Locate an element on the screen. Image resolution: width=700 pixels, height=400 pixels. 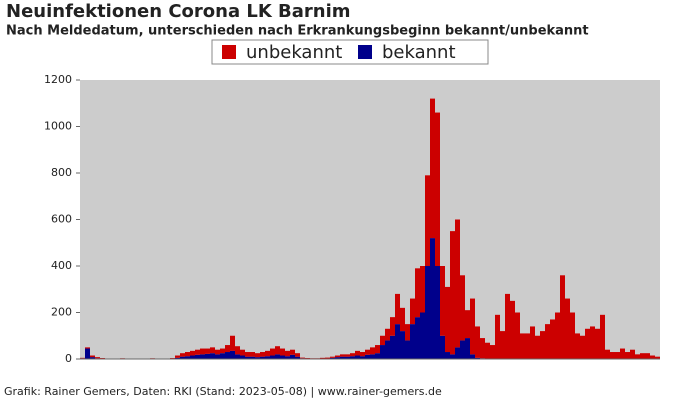
y-tick-label: 1000 is located at coordinates (58, 126).